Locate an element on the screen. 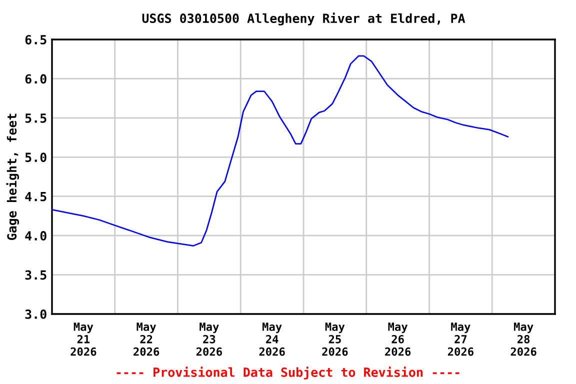 This screenshot has height=384, width=576. chart-title: USGS 03010500 Allegheny River at Eldred, PA is located at coordinates (304, 19).